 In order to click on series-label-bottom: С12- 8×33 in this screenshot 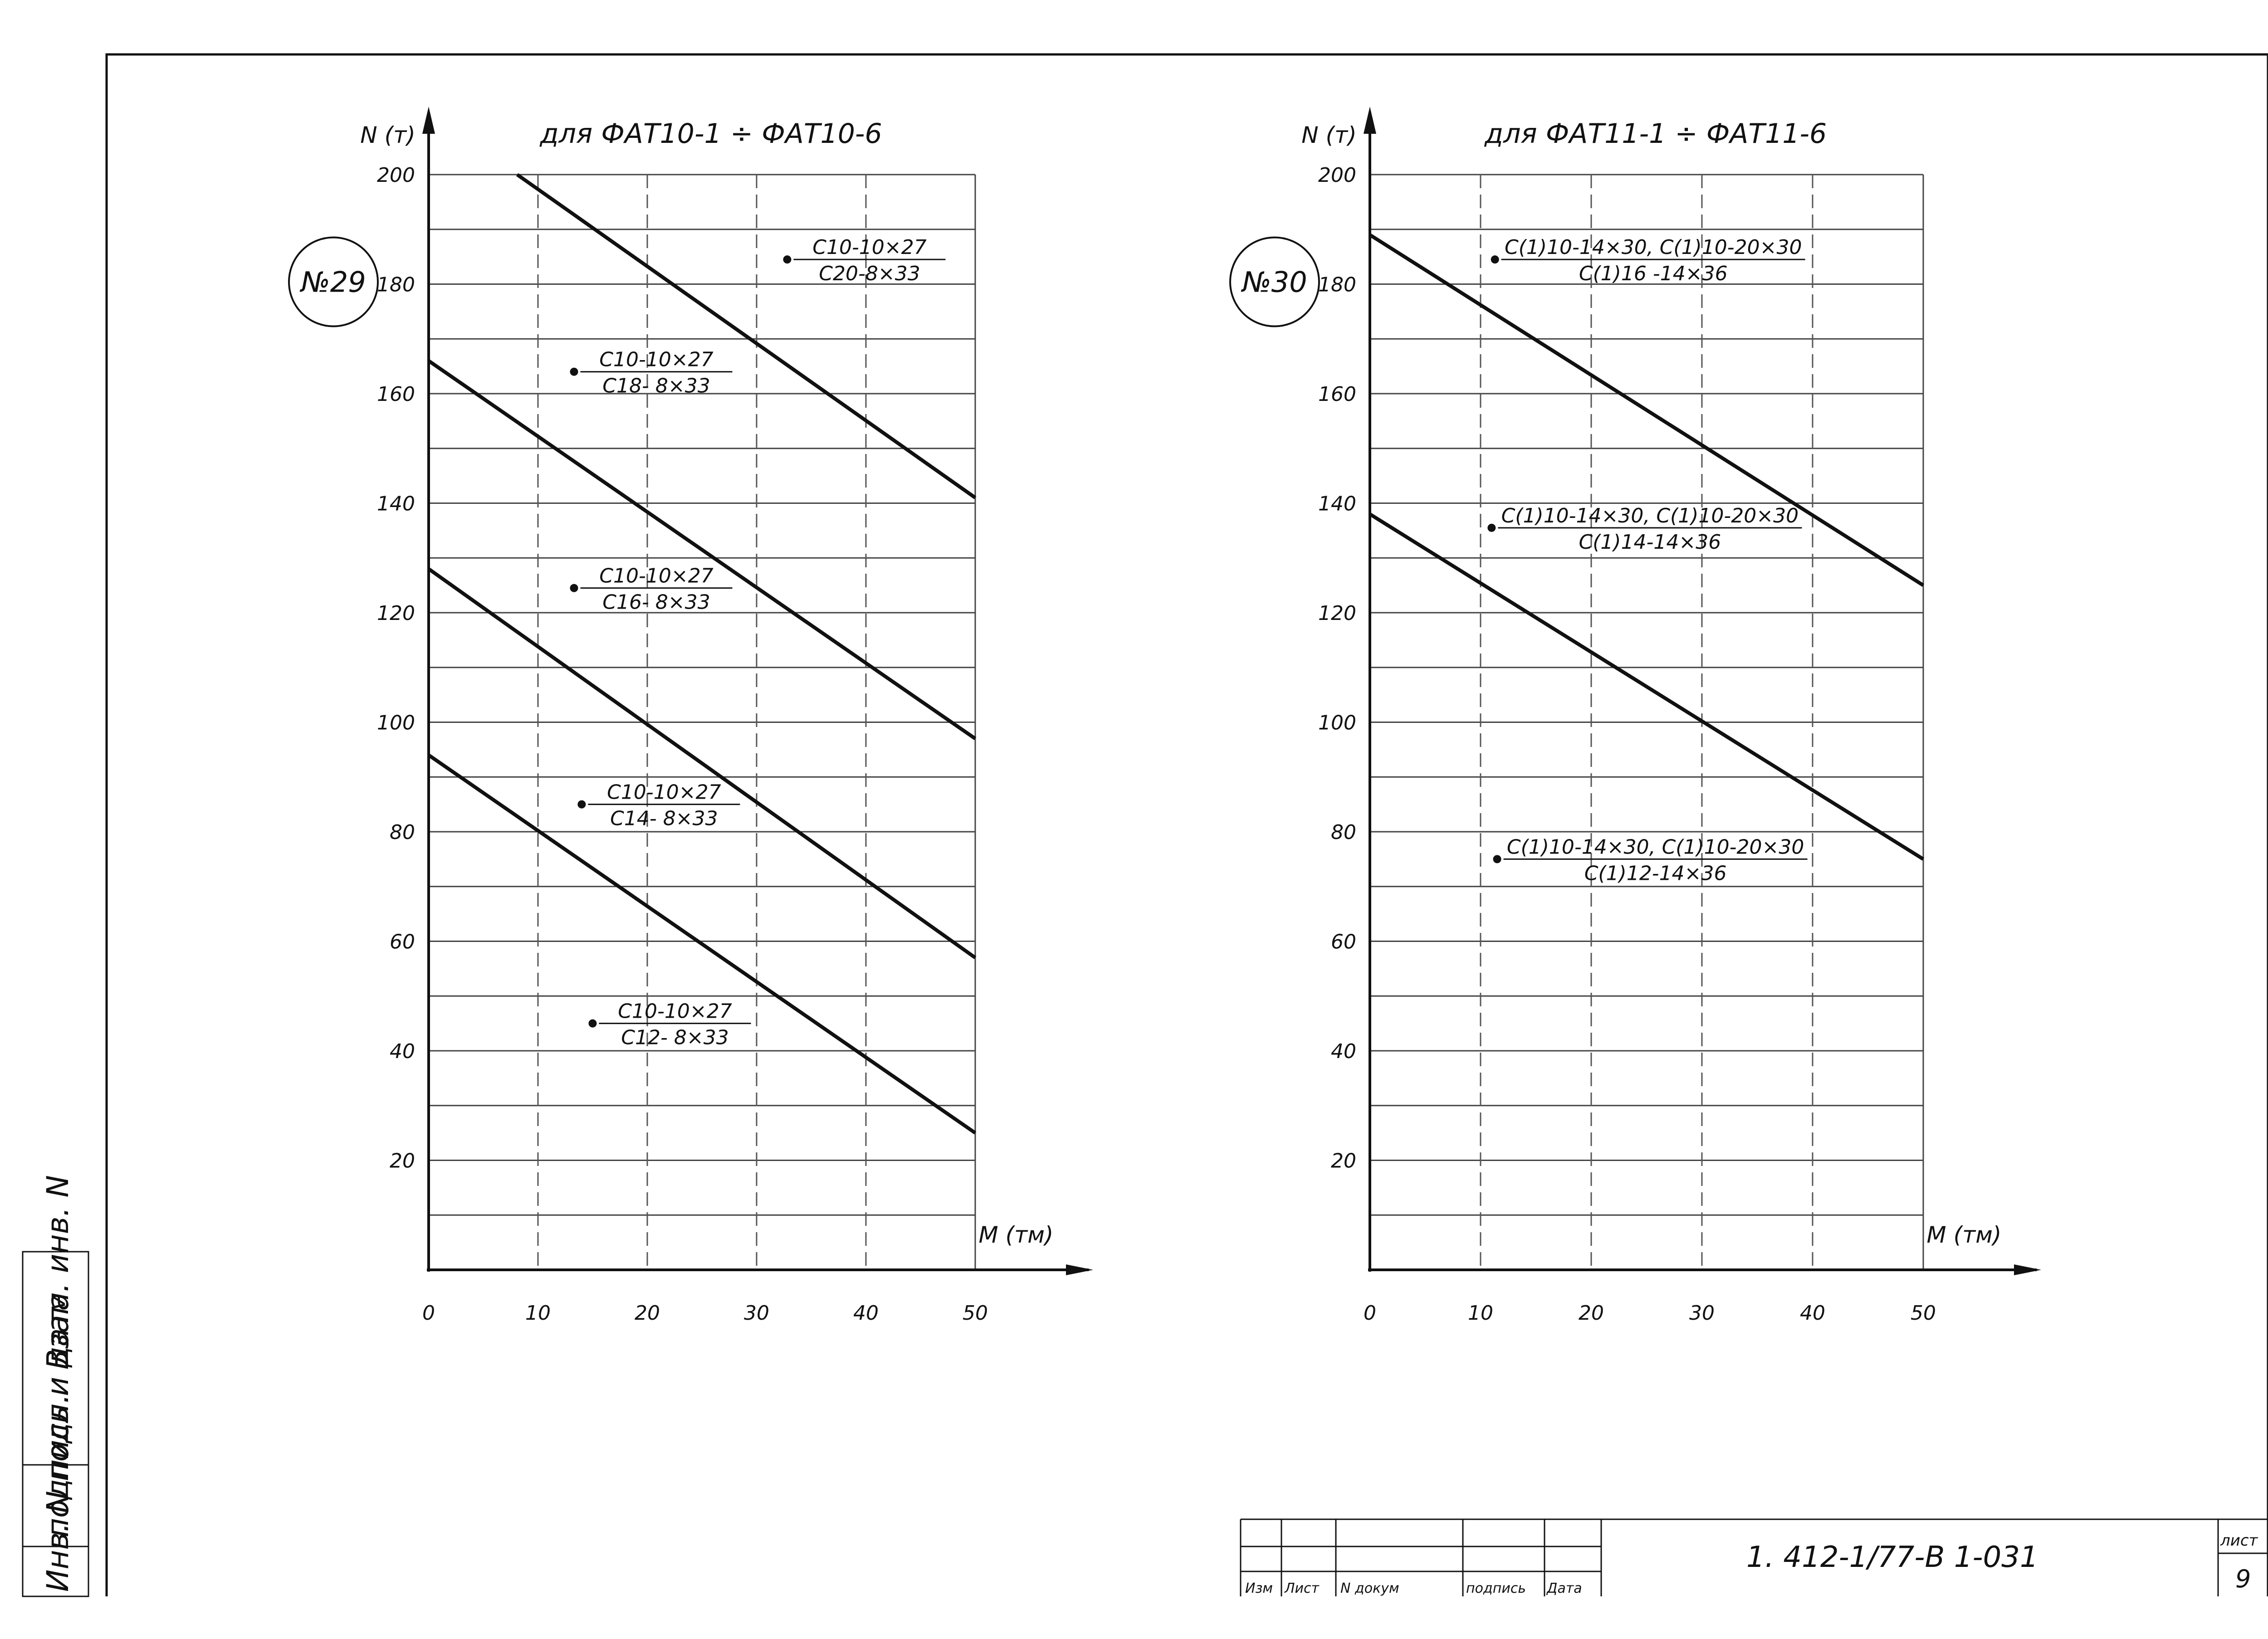, I will do `click(675, 1037)`.